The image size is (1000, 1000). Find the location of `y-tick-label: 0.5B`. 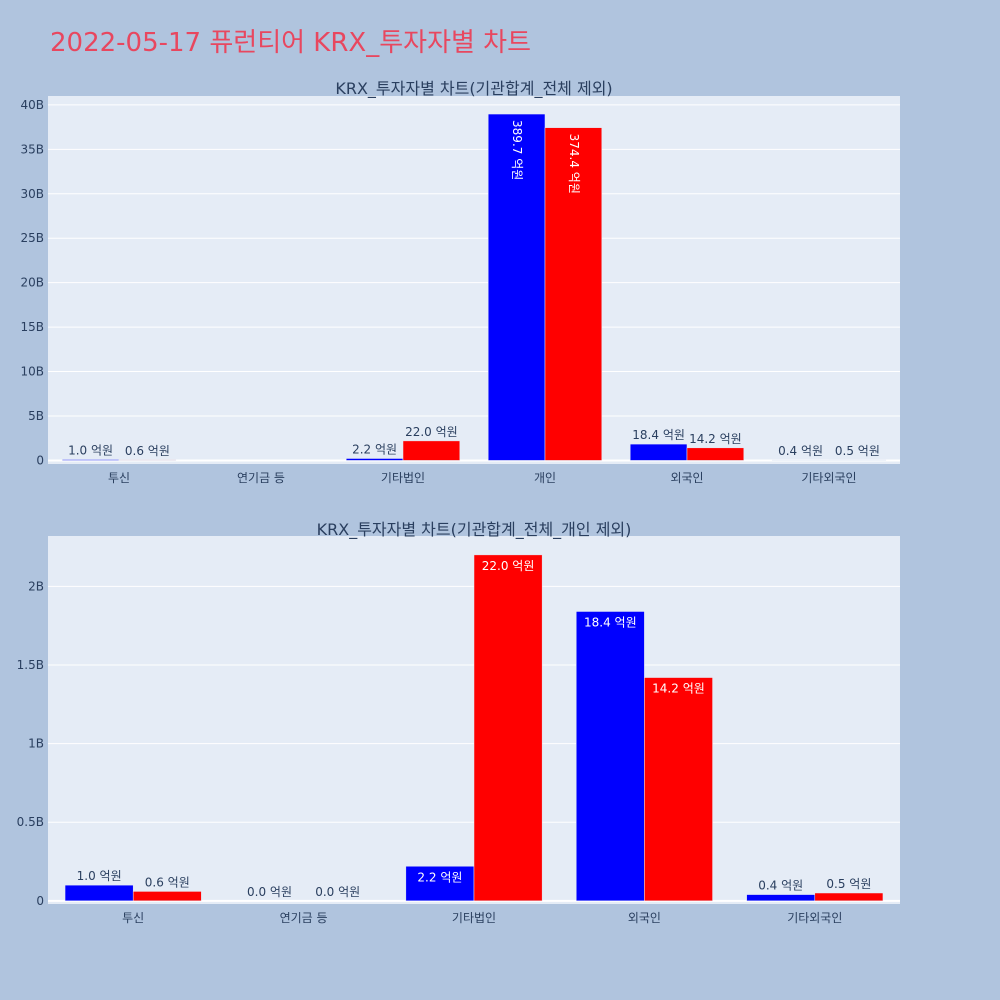

y-tick-label: 0.5B is located at coordinates (30, 822).